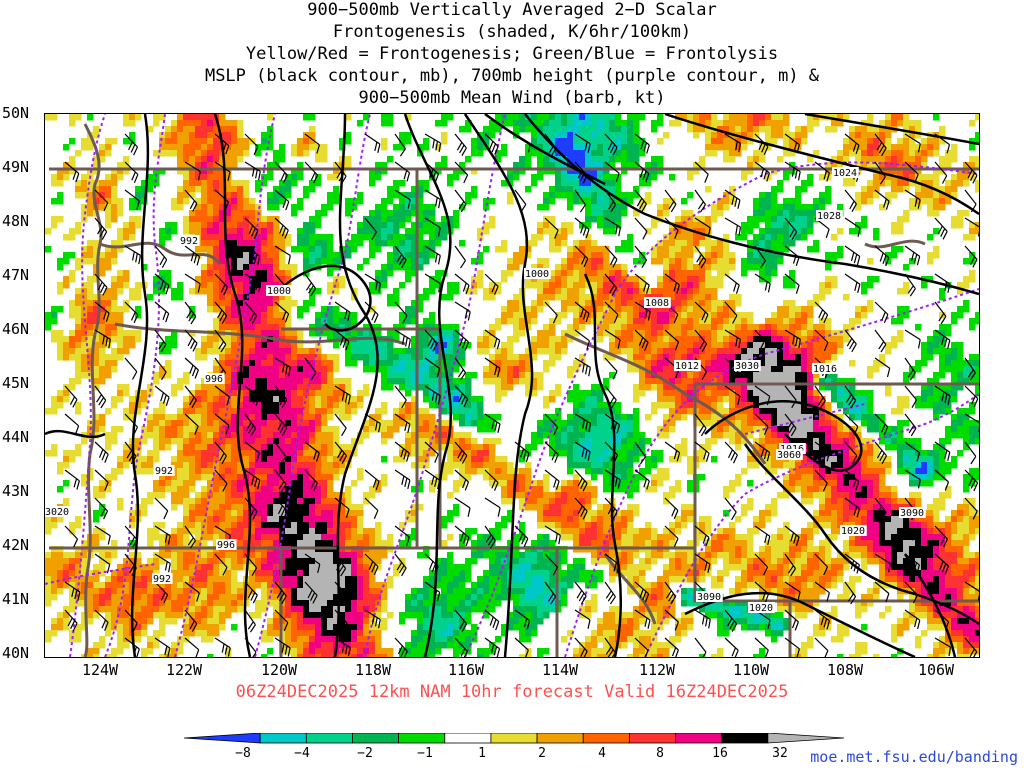  I want to click on lat-label-46n: 46N, so click(16, 329).